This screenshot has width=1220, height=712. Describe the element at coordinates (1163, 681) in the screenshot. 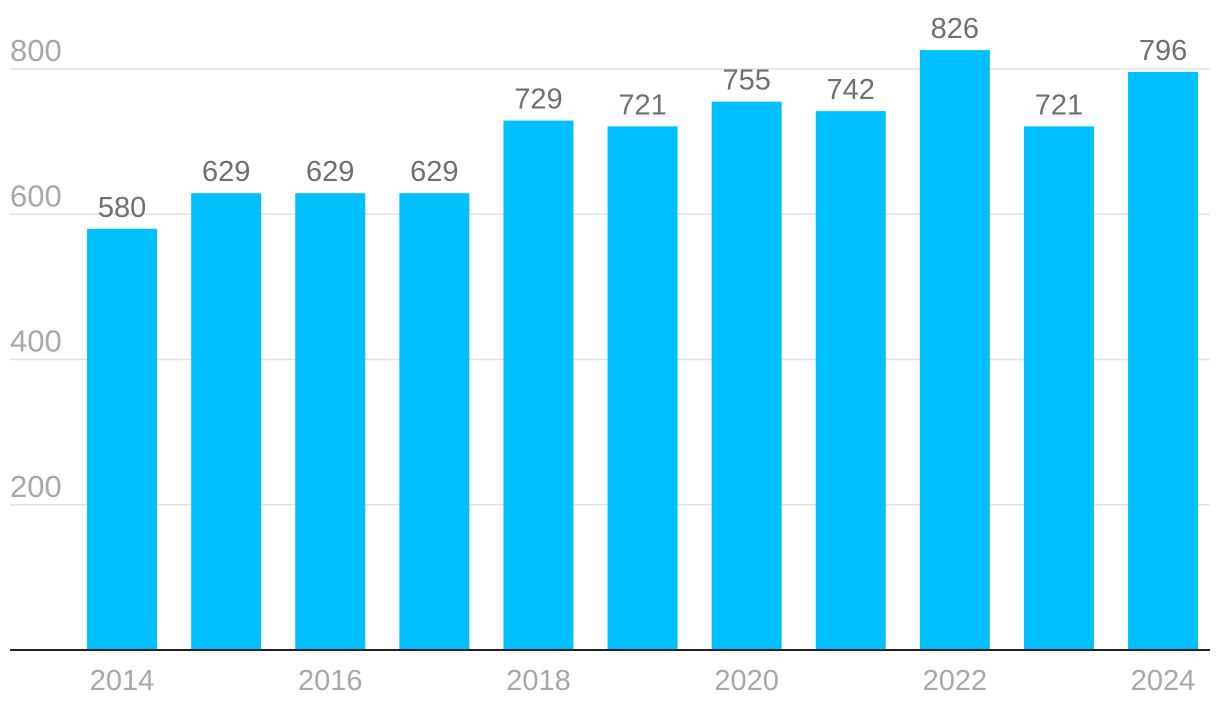

I see `x-tick-label-2024: 2024` at that location.